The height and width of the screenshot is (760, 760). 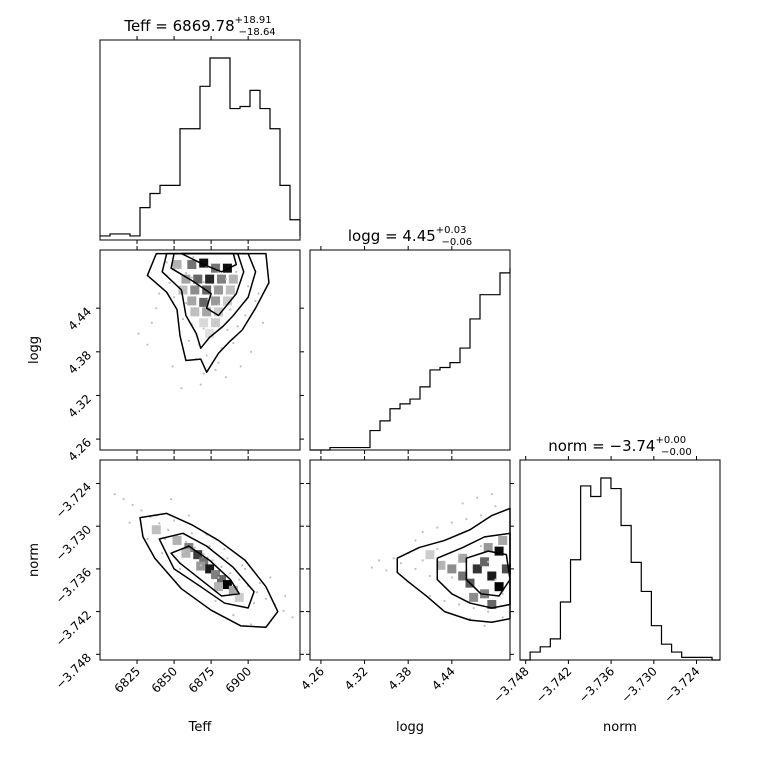 I want to click on title-teff-label: Teff = 6869.78, so click(x=178, y=26).